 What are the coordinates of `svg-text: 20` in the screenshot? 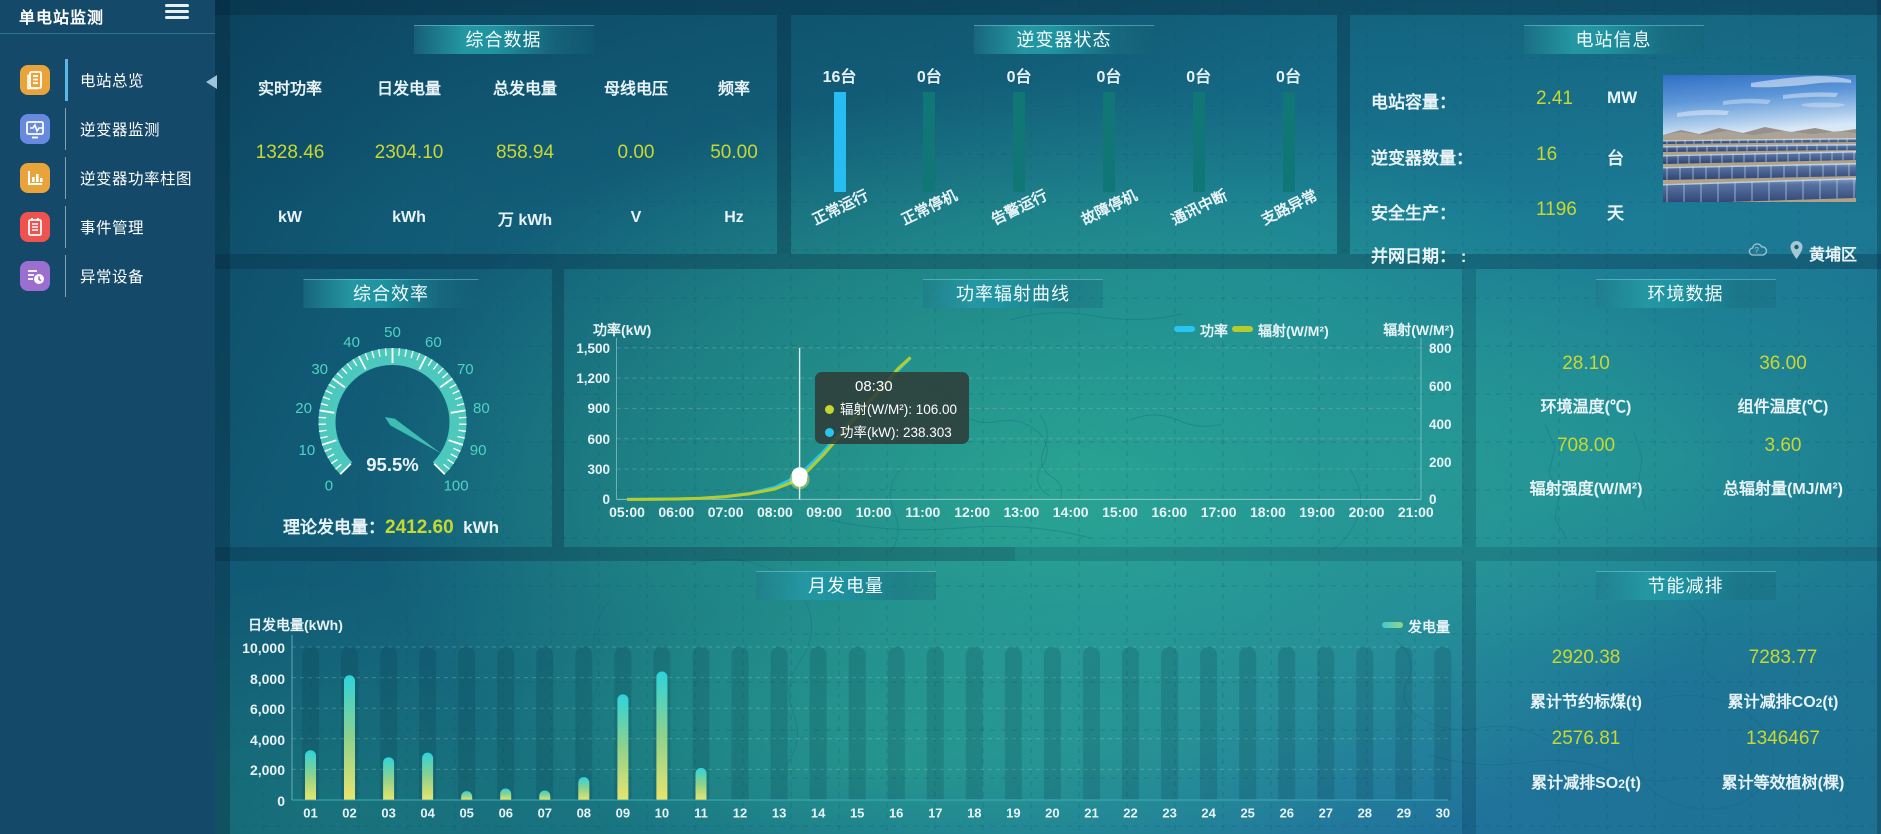 It's located at (303, 408).